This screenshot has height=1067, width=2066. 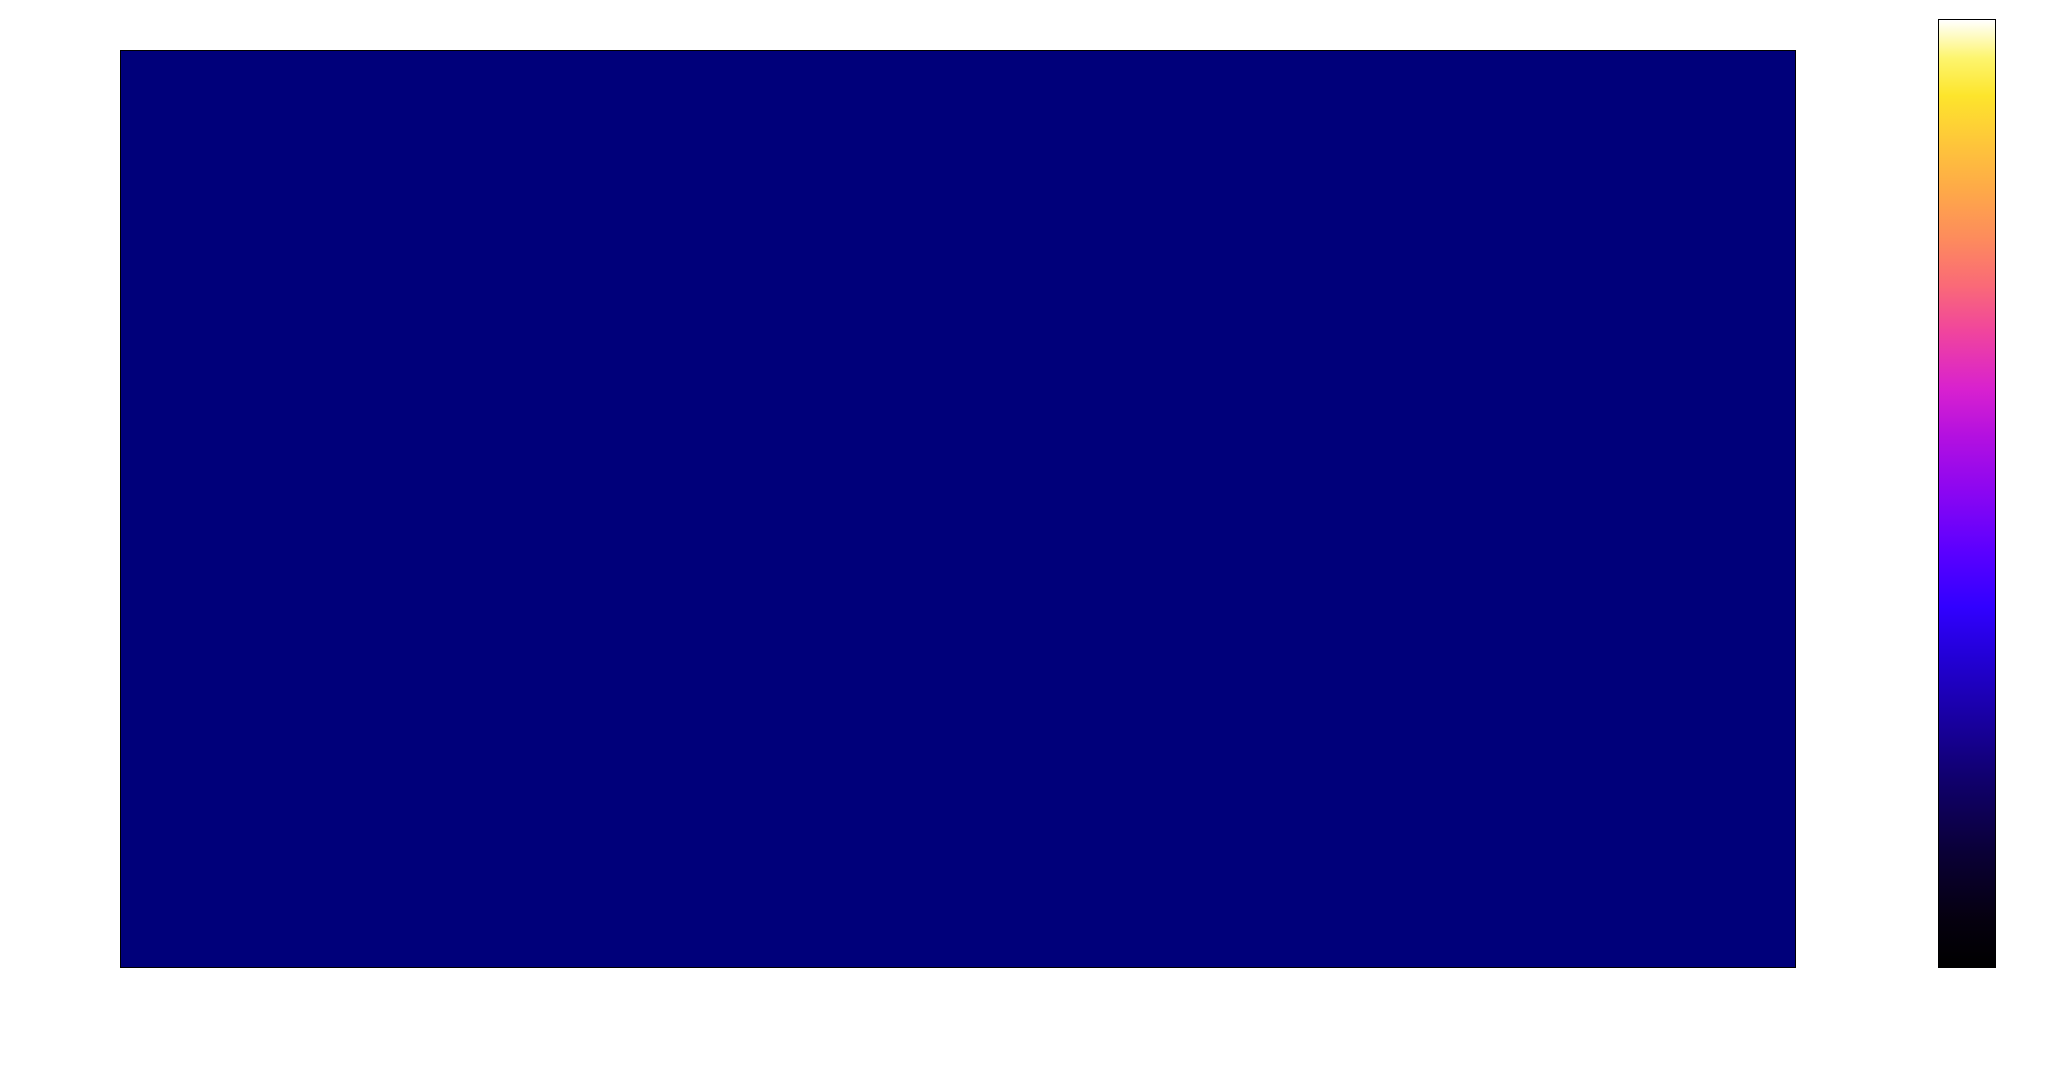 I want to click on colorbar, so click(x=1967, y=493).